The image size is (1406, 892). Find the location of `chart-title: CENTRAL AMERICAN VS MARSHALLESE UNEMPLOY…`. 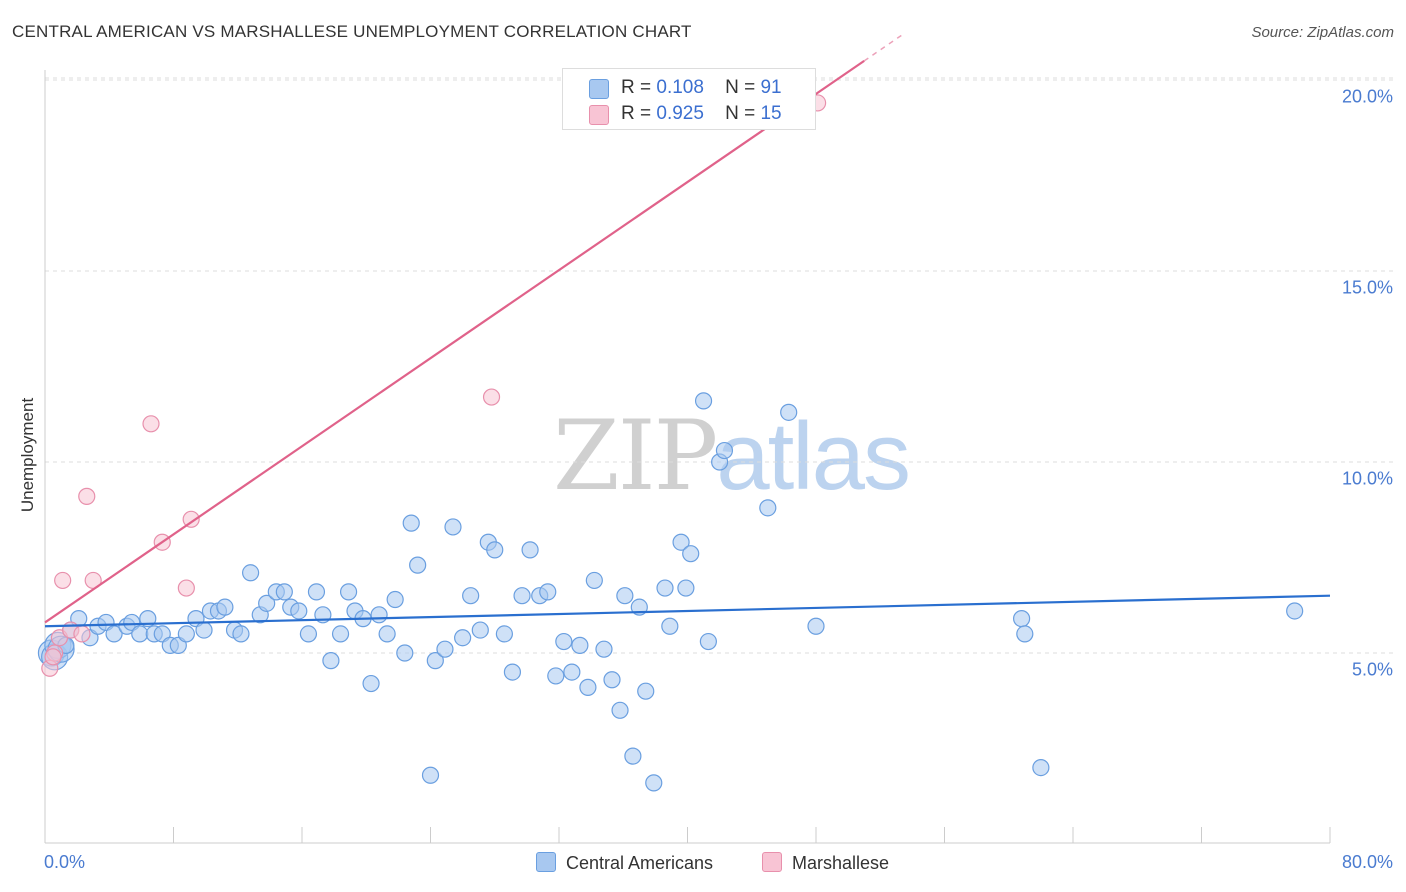

chart-title: CENTRAL AMERICAN VS MARSHALLESE UNEMPLOY… is located at coordinates (352, 31).